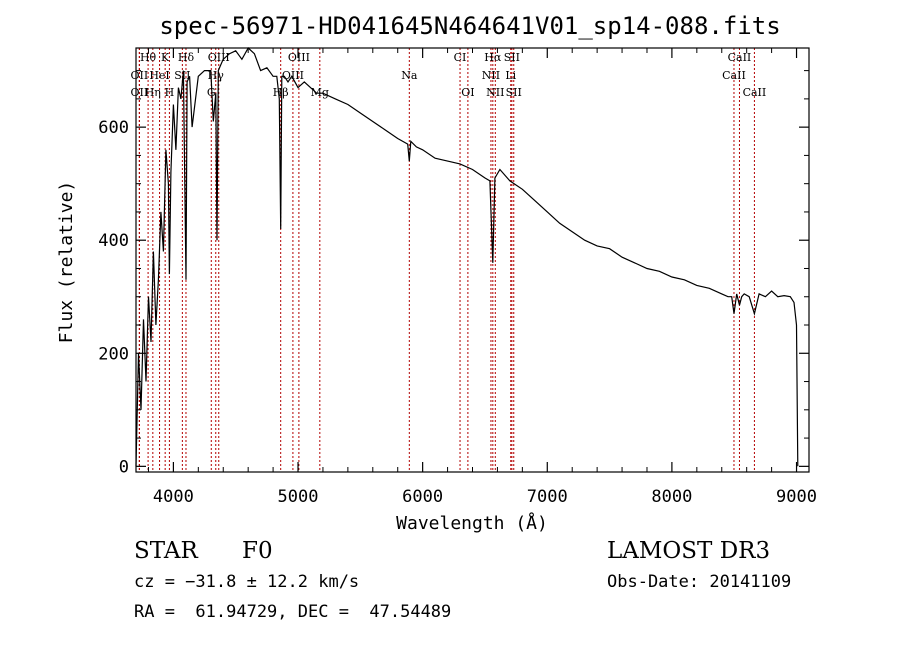  What do you see at coordinates (173, 497) in the screenshot?
I see `x-tick-label: 4000` at bounding box center [173, 497].